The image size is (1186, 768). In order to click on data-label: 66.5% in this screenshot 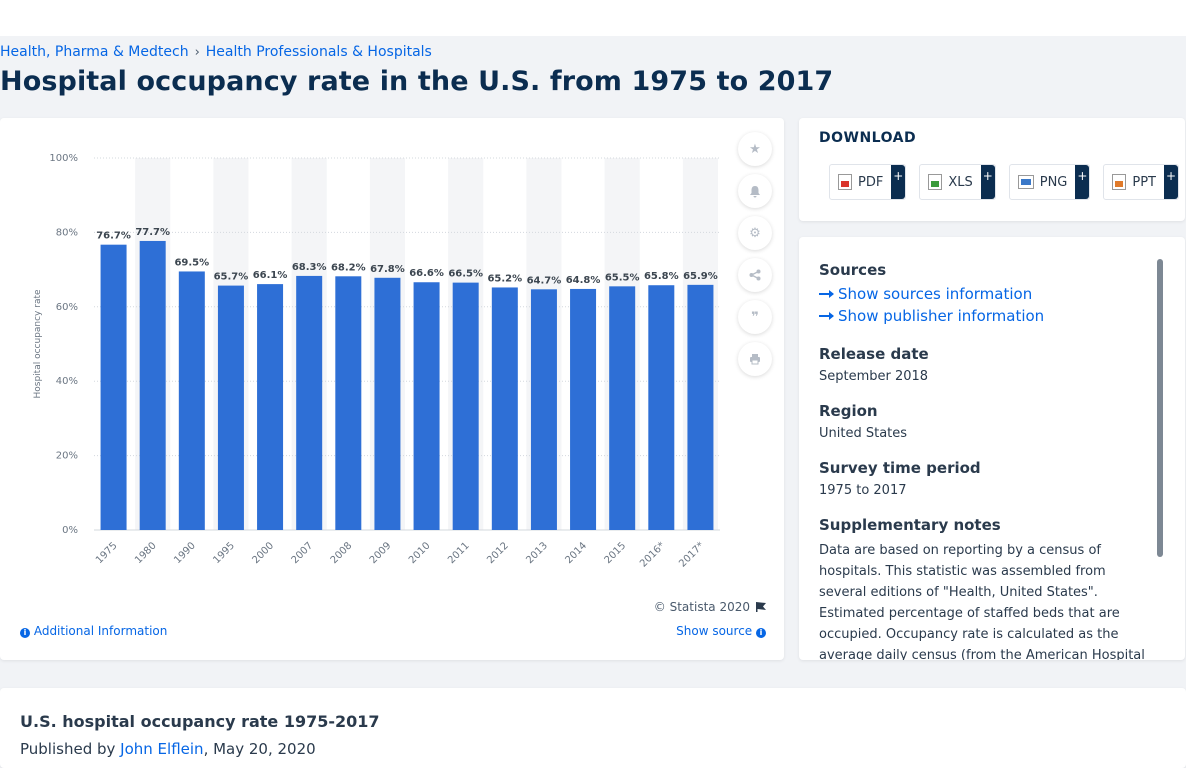, I will do `click(465, 274)`.